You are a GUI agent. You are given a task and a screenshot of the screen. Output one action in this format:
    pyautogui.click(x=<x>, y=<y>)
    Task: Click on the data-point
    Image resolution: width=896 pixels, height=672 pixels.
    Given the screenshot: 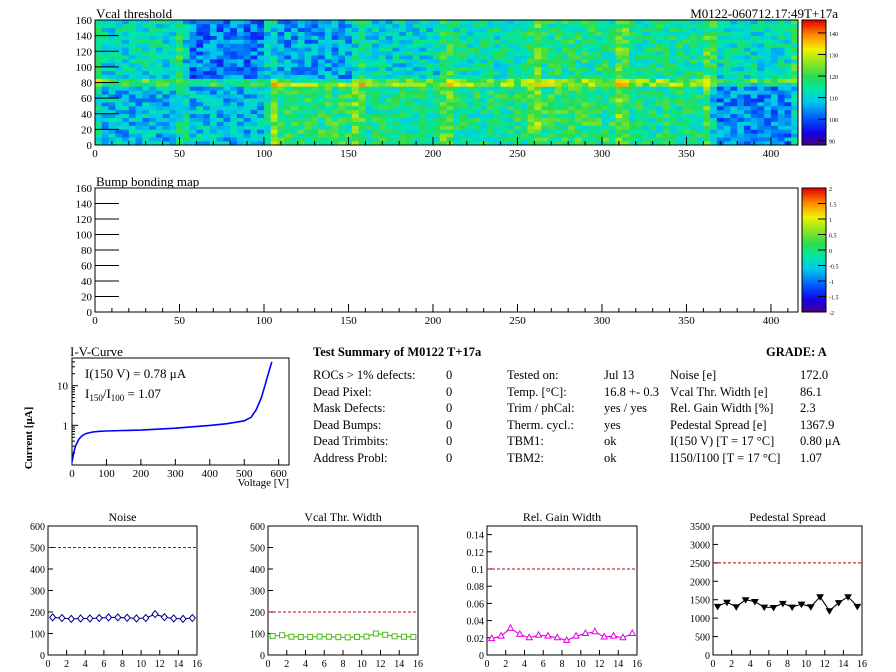 What is the action you would take?
    pyautogui.click(x=736, y=607)
    